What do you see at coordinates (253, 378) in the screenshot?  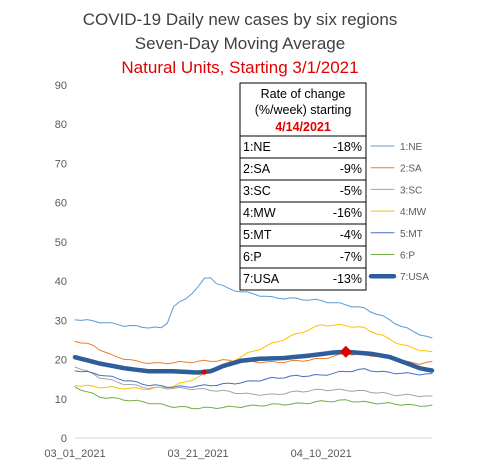 I see `series-line-5mt` at bounding box center [253, 378].